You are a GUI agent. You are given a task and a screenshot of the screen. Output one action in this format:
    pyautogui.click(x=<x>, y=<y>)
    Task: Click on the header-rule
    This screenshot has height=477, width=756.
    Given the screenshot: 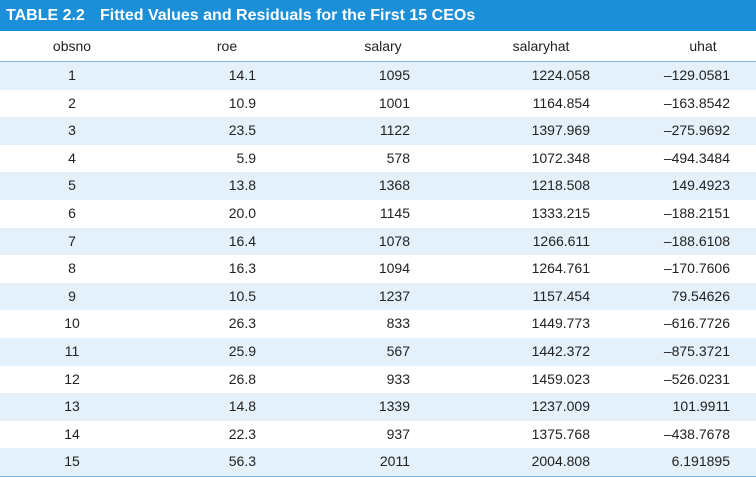 What is the action you would take?
    pyautogui.click(x=378, y=61)
    